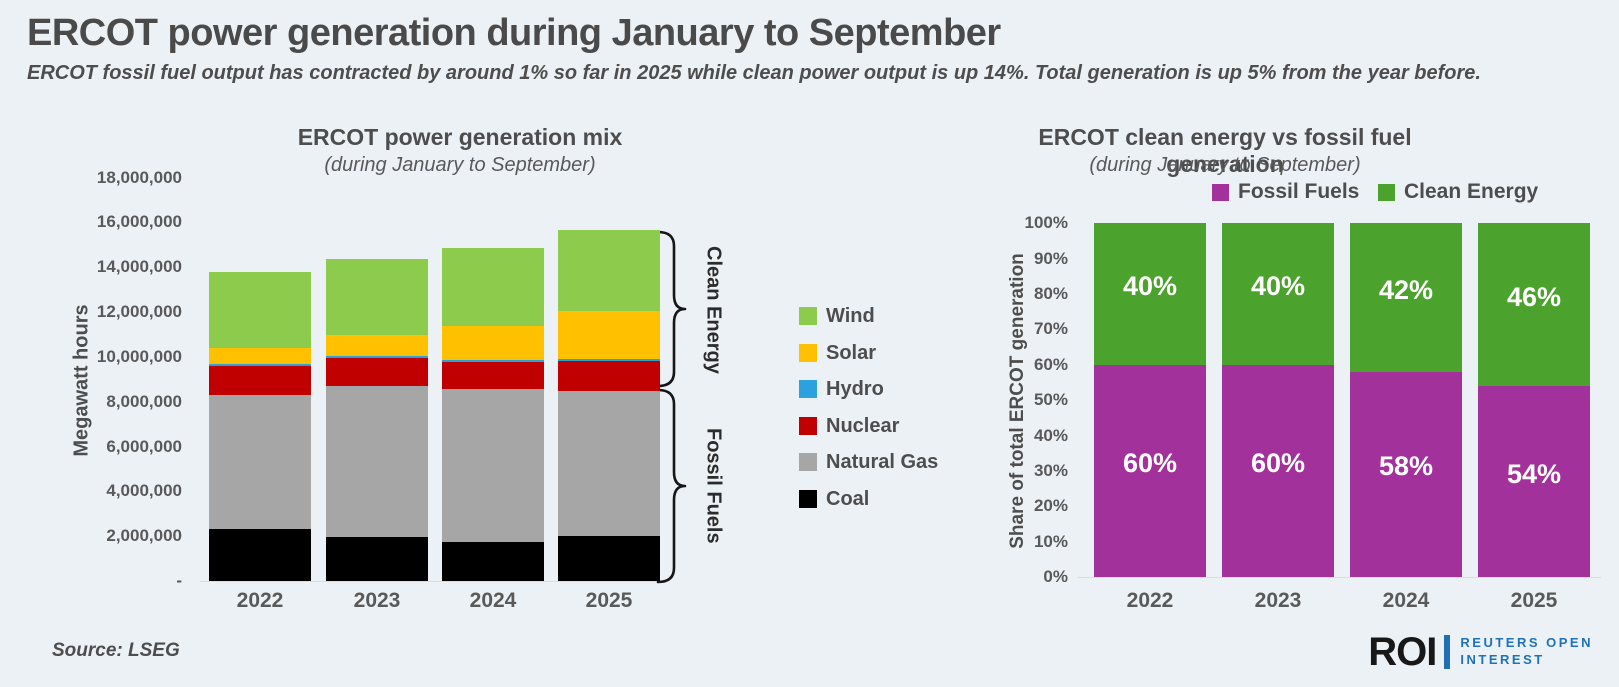 The width and height of the screenshot is (1619, 687). What do you see at coordinates (1050, 258) in the screenshot?
I see `y-tick-label: 90%` at bounding box center [1050, 258].